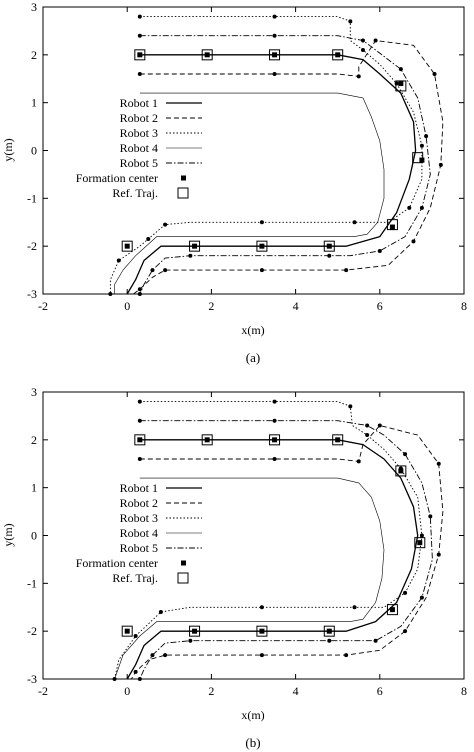  Describe the element at coordinates (32, 294) in the screenshot. I see `panel-a-ytick-label: -3` at that location.